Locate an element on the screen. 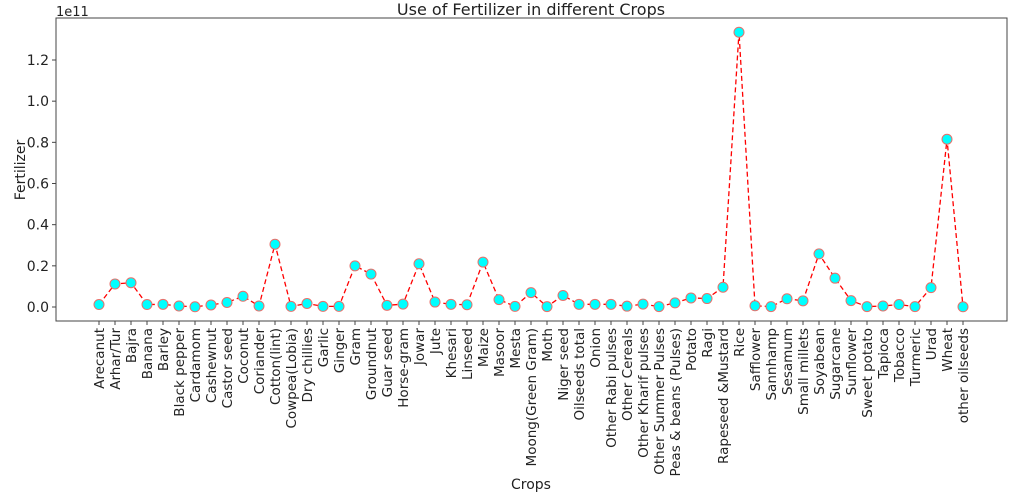 Image resolution: width=1022 pixels, height=499 pixels. x-tick-label: Masoor is located at coordinates (500, 352).